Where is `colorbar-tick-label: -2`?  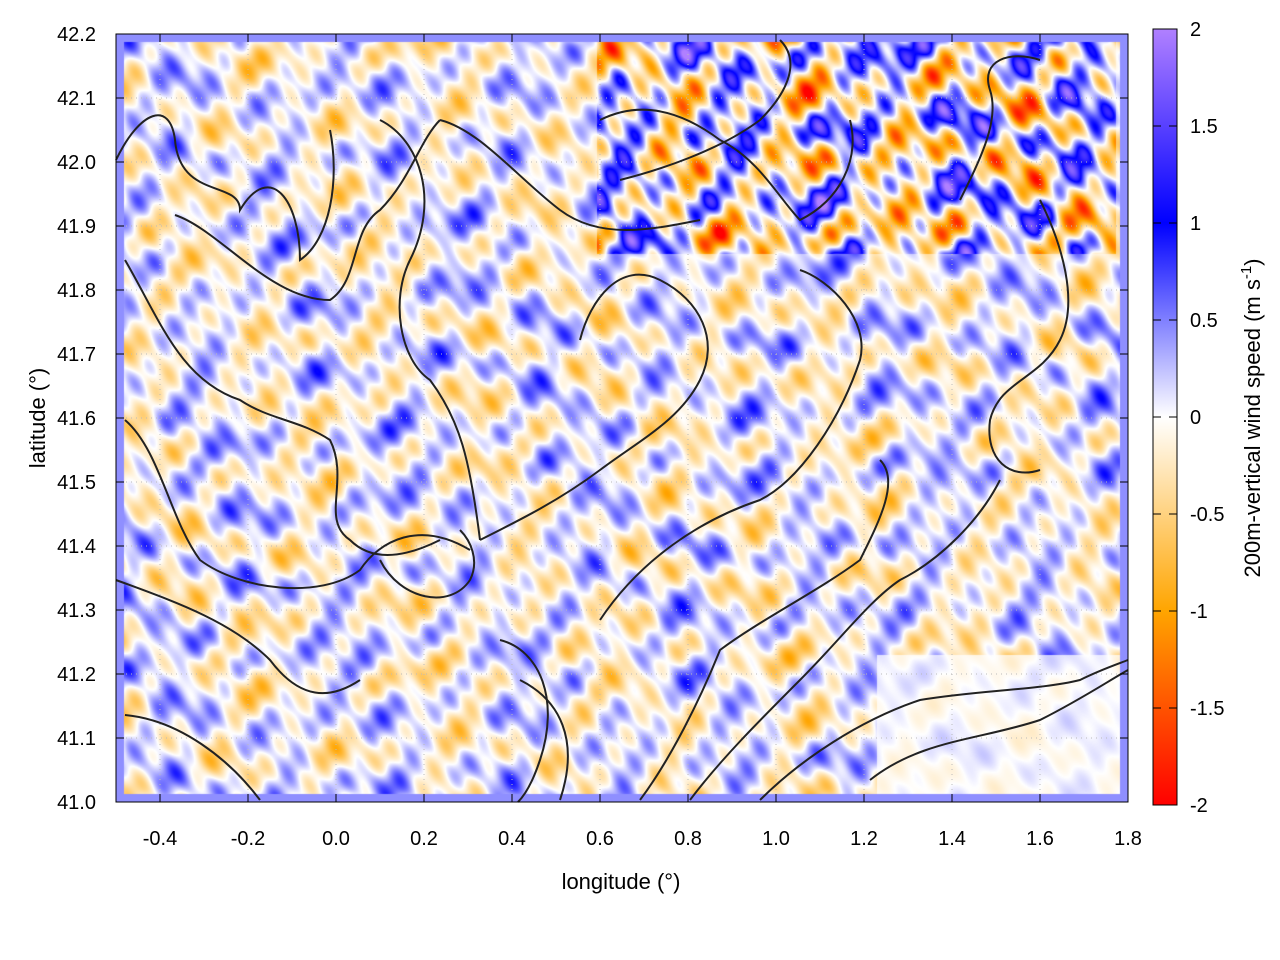 colorbar-tick-label: -2 is located at coordinates (1199, 806).